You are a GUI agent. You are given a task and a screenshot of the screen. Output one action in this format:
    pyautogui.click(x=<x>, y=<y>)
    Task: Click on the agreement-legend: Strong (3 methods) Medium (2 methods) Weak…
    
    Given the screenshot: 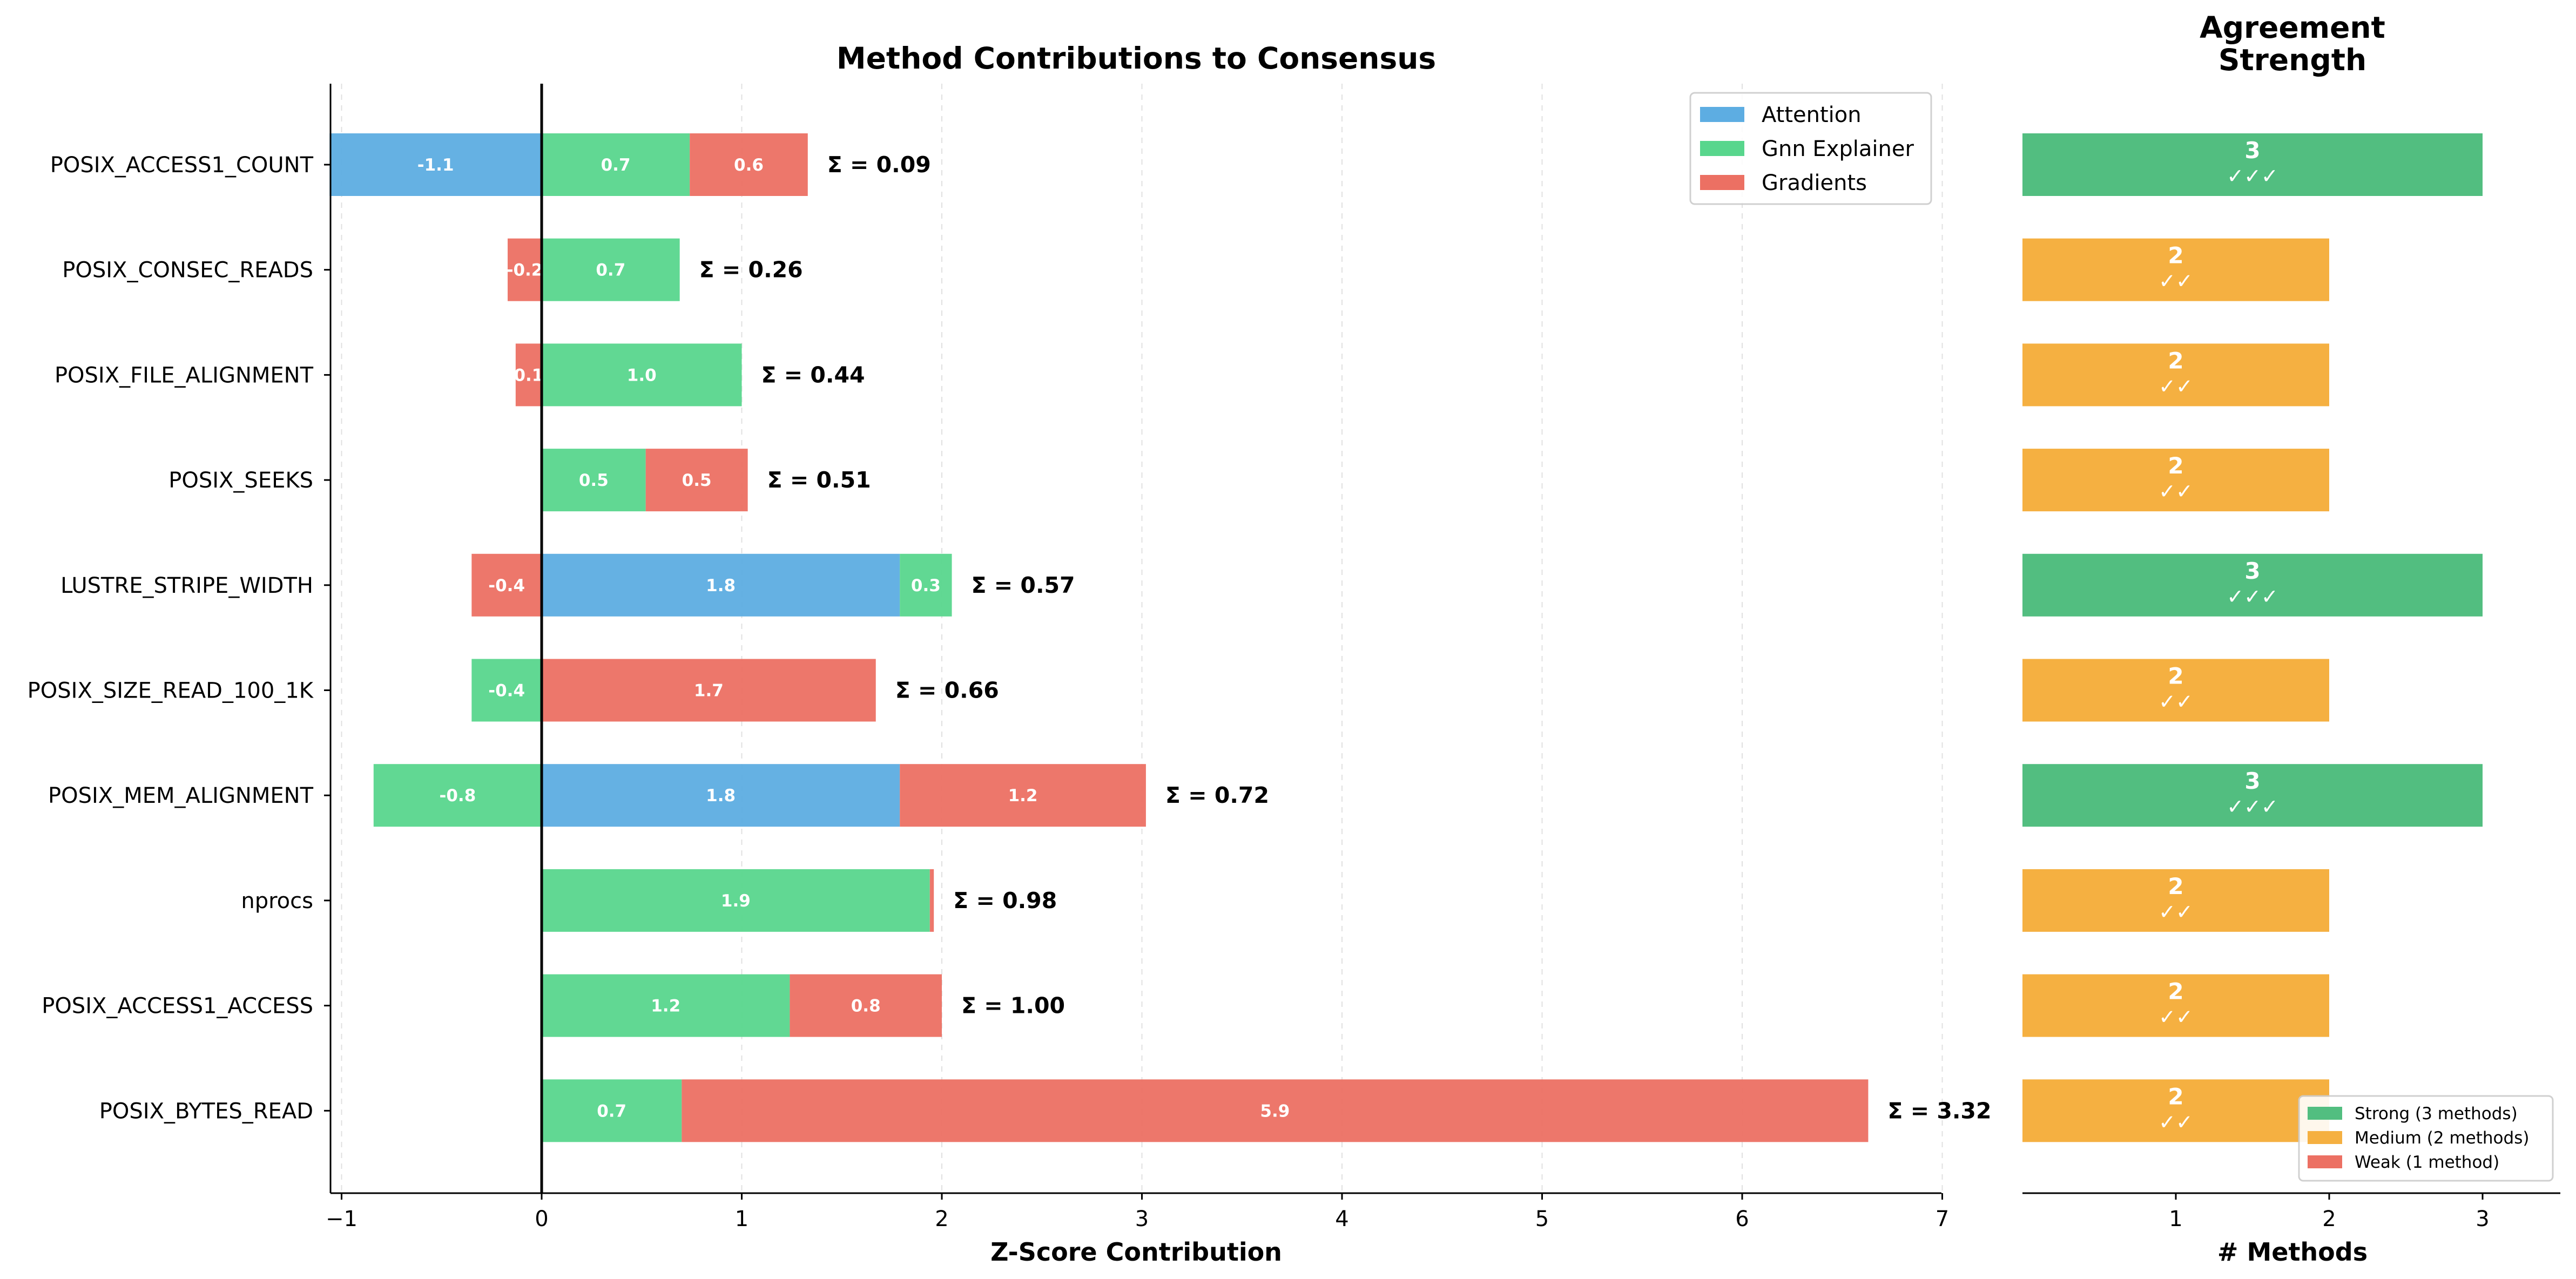 What is the action you would take?
    pyautogui.click(x=2426, y=1138)
    